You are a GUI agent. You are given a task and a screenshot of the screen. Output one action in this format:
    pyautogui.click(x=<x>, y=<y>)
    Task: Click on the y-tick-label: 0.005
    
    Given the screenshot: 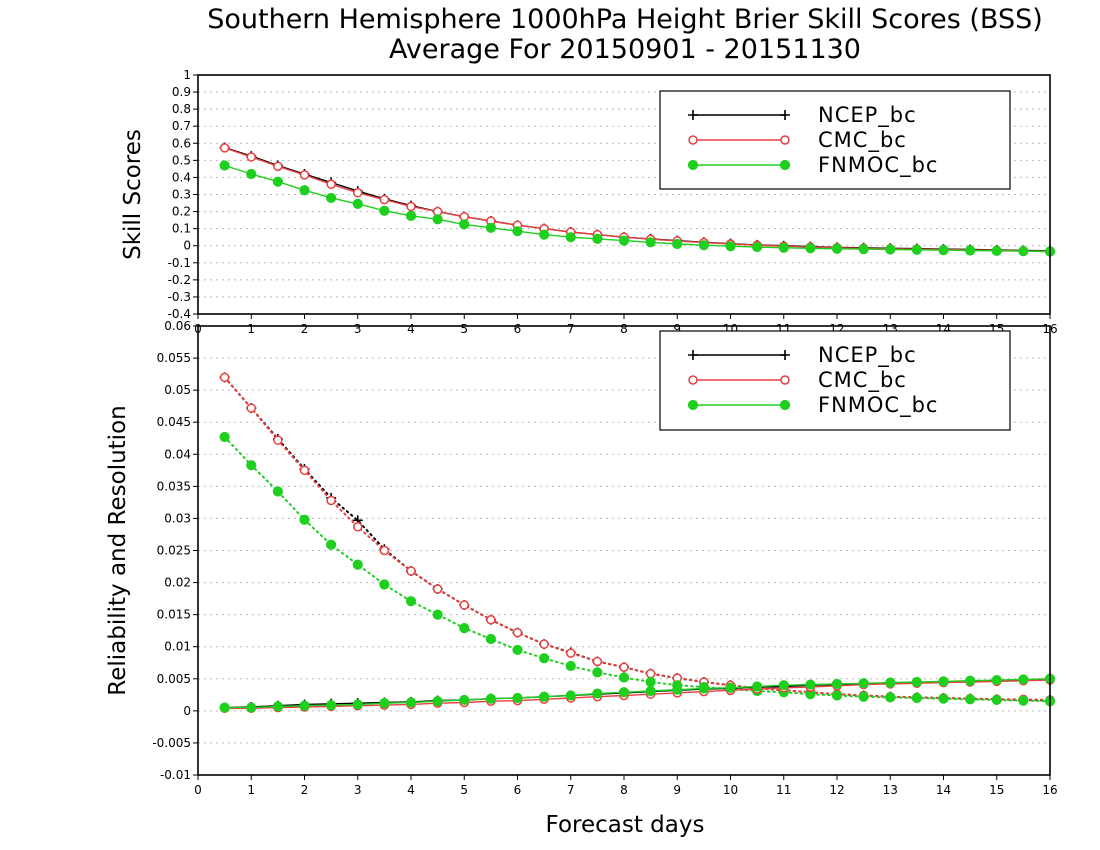 What is the action you would take?
    pyautogui.click(x=174, y=679)
    